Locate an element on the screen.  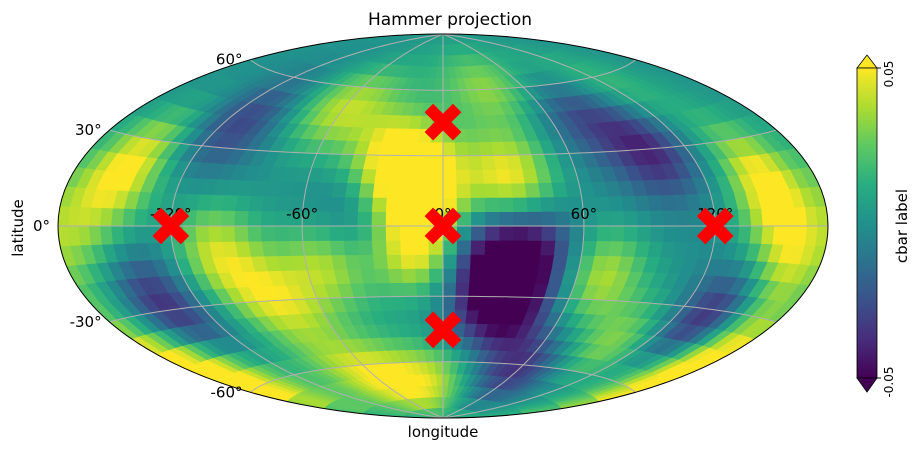
colorbar-tick-label-min: -0.05 is located at coordinates (889, 381).